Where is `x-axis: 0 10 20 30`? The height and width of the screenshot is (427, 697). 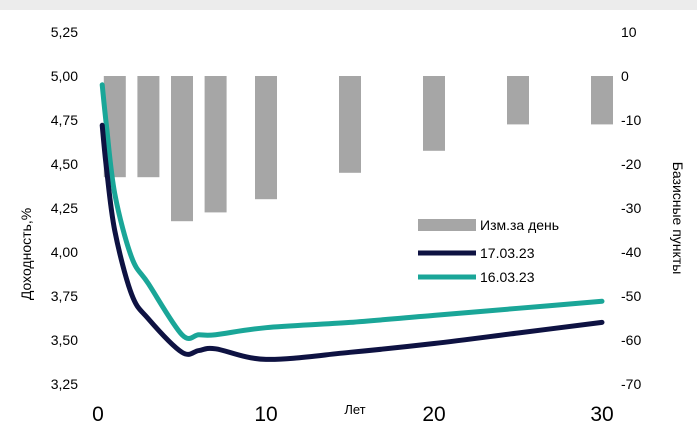 x-axis: 0 10 20 30 is located at coordinates (353, 414).